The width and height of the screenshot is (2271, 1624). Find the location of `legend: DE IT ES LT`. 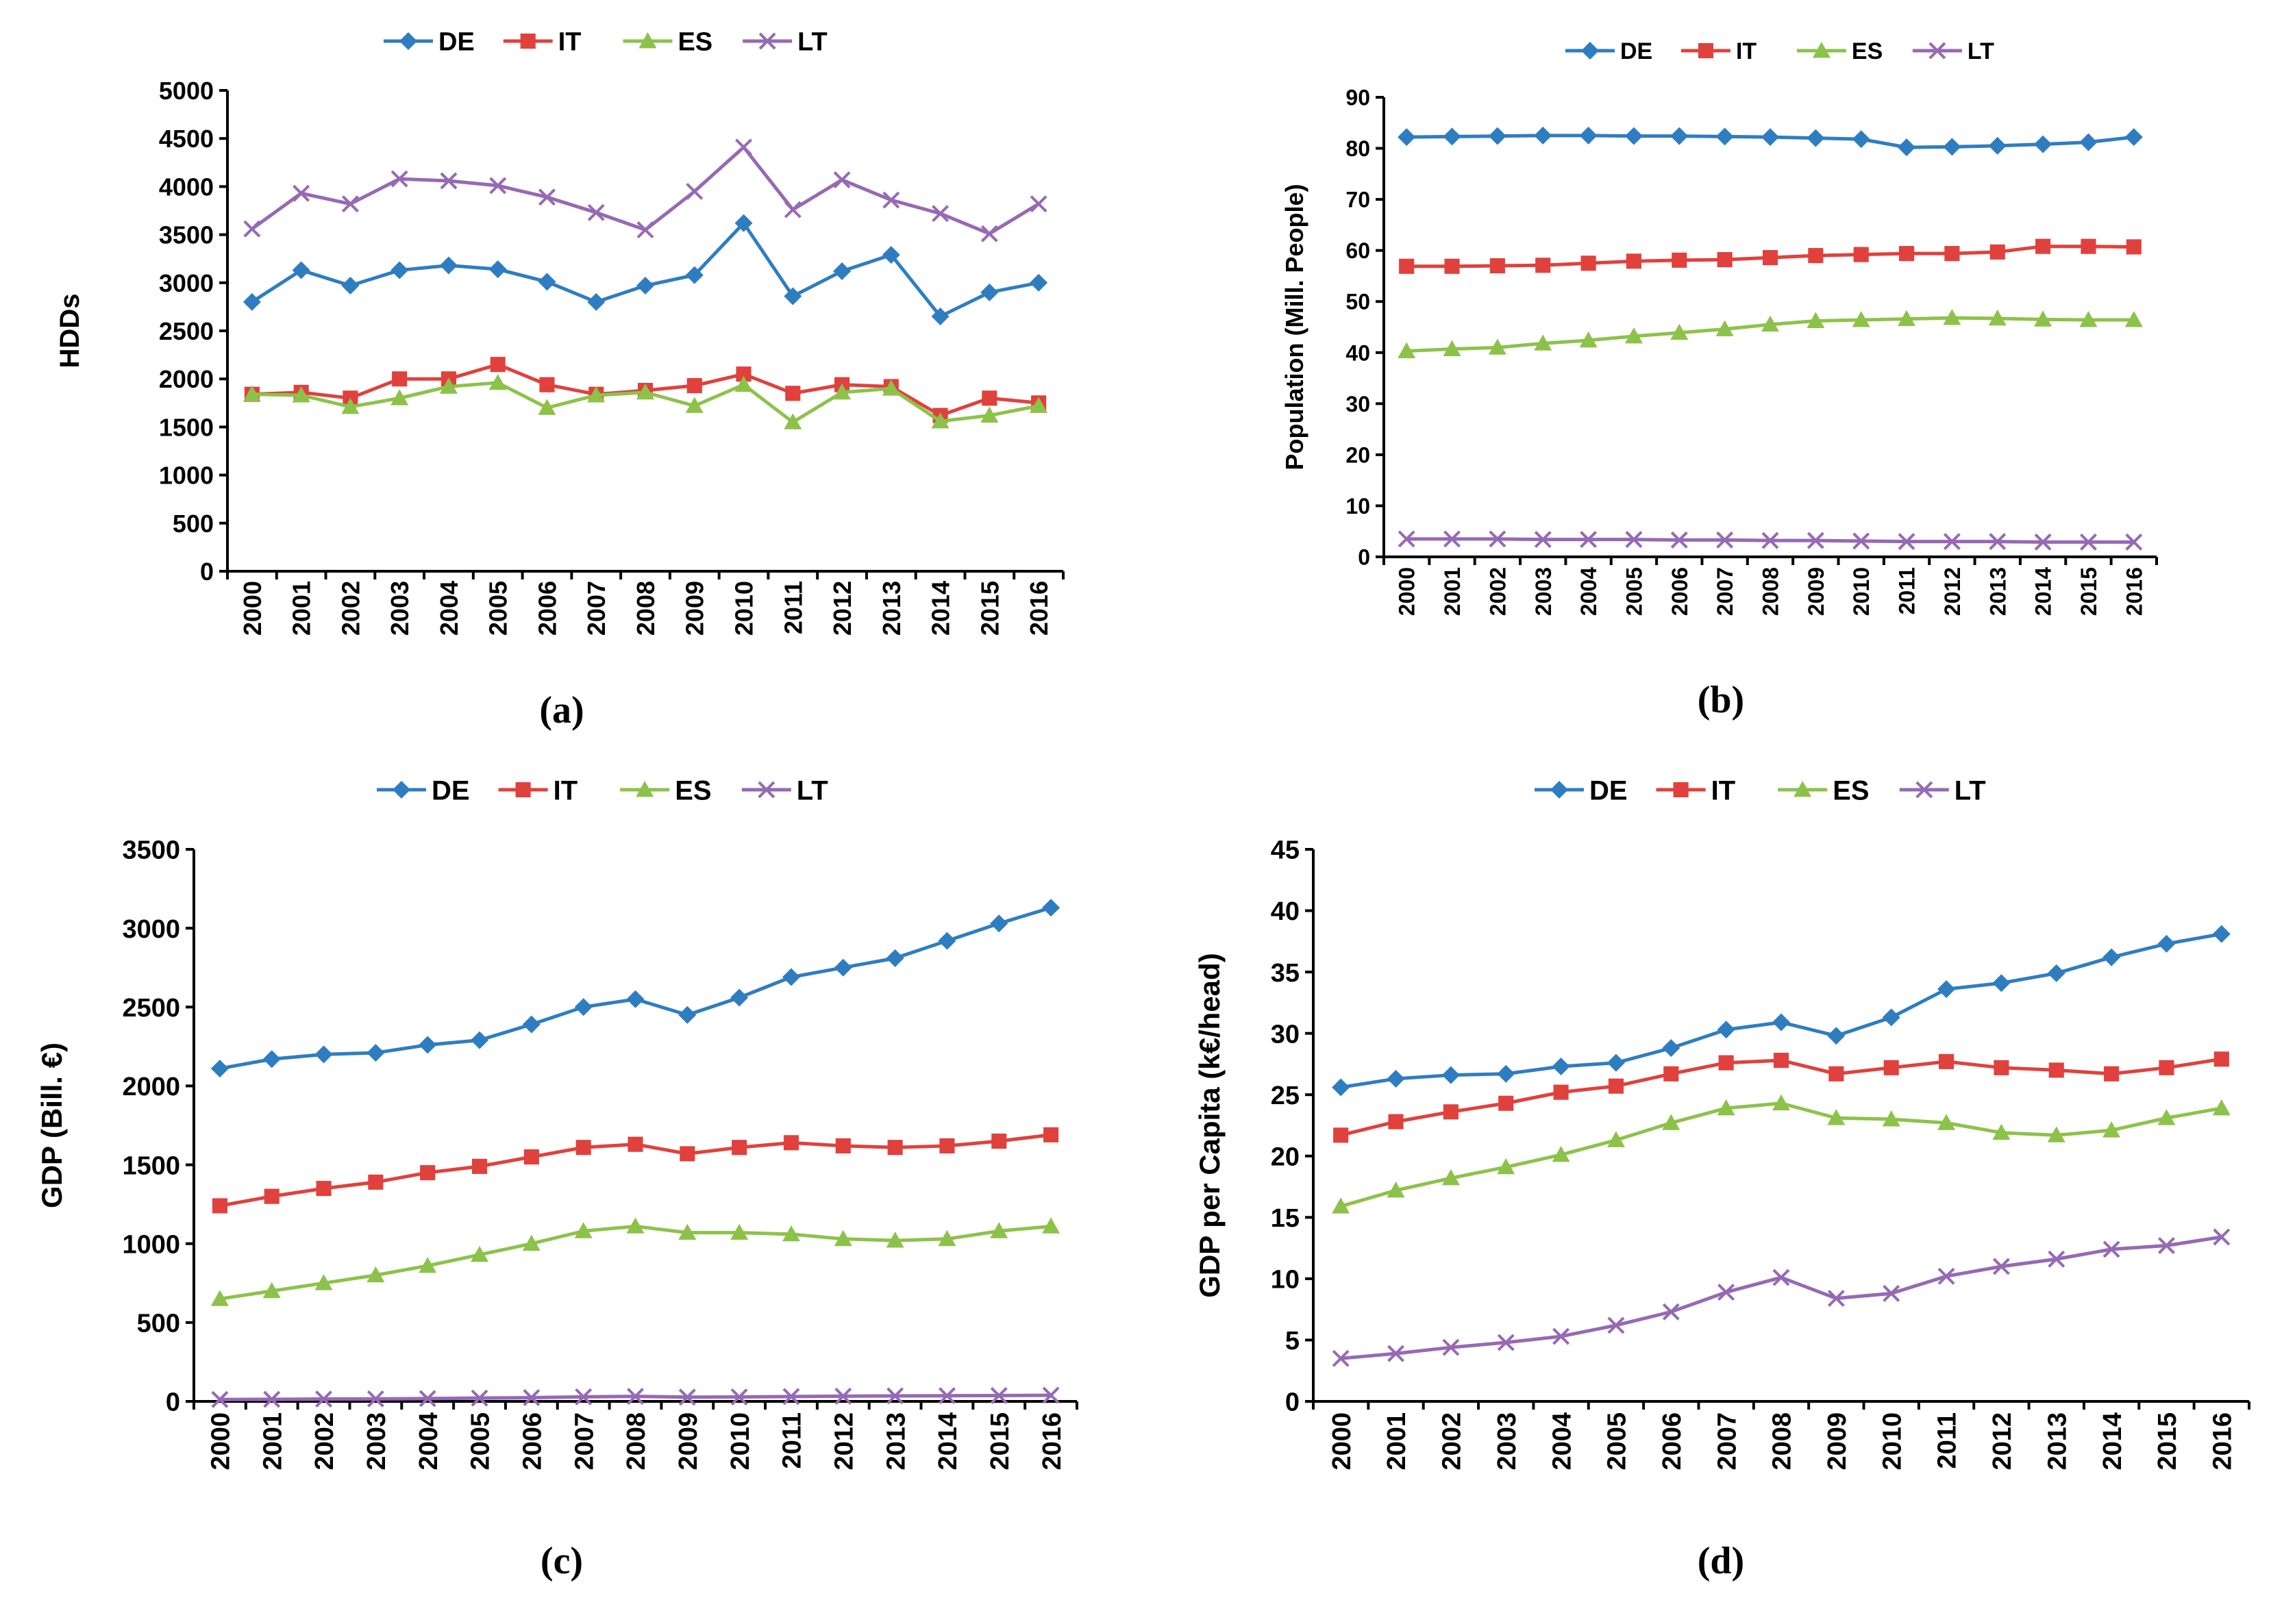

legend: DE IT ES LT is located at coordinates (1760, 790).